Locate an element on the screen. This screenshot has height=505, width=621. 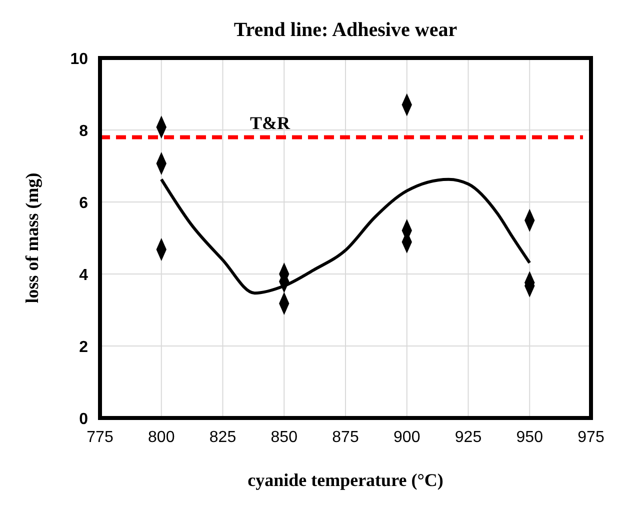
ref-line-label: T&R is located at coordinates (270, 123).